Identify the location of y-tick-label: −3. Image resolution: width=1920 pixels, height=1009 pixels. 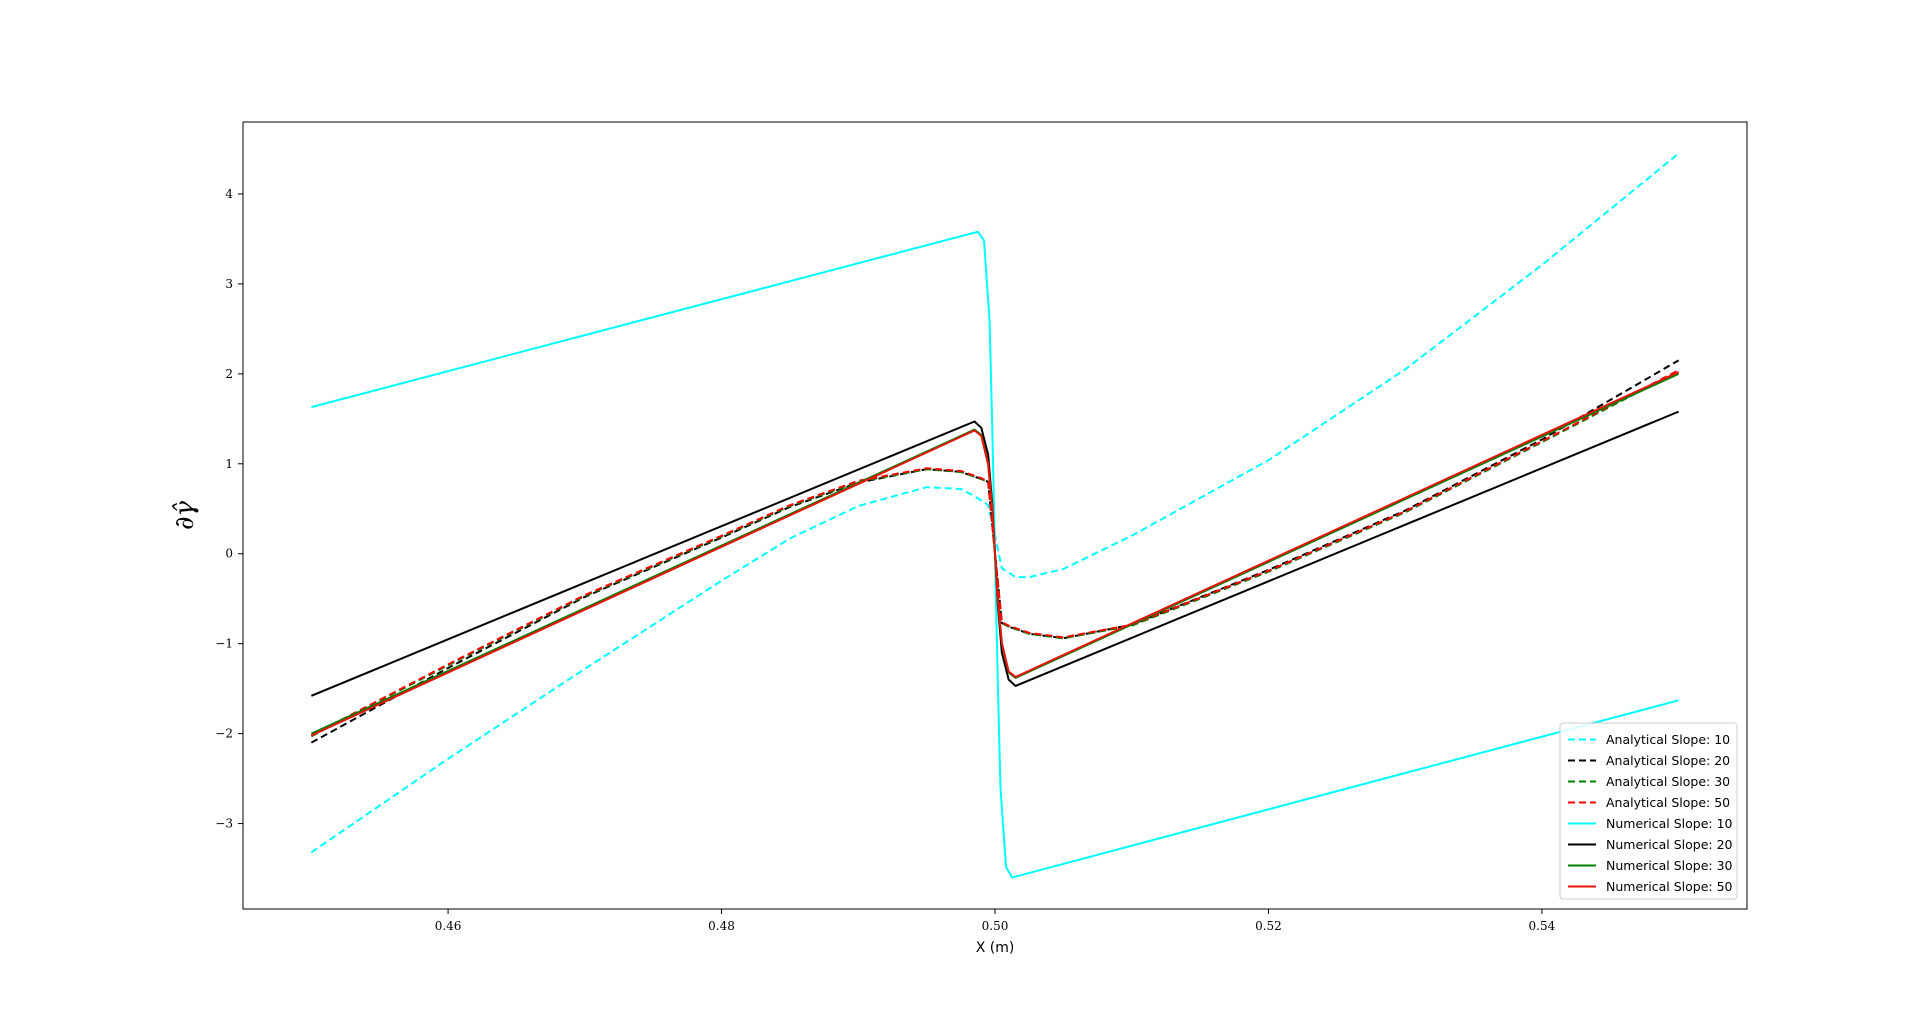
(224, 824).